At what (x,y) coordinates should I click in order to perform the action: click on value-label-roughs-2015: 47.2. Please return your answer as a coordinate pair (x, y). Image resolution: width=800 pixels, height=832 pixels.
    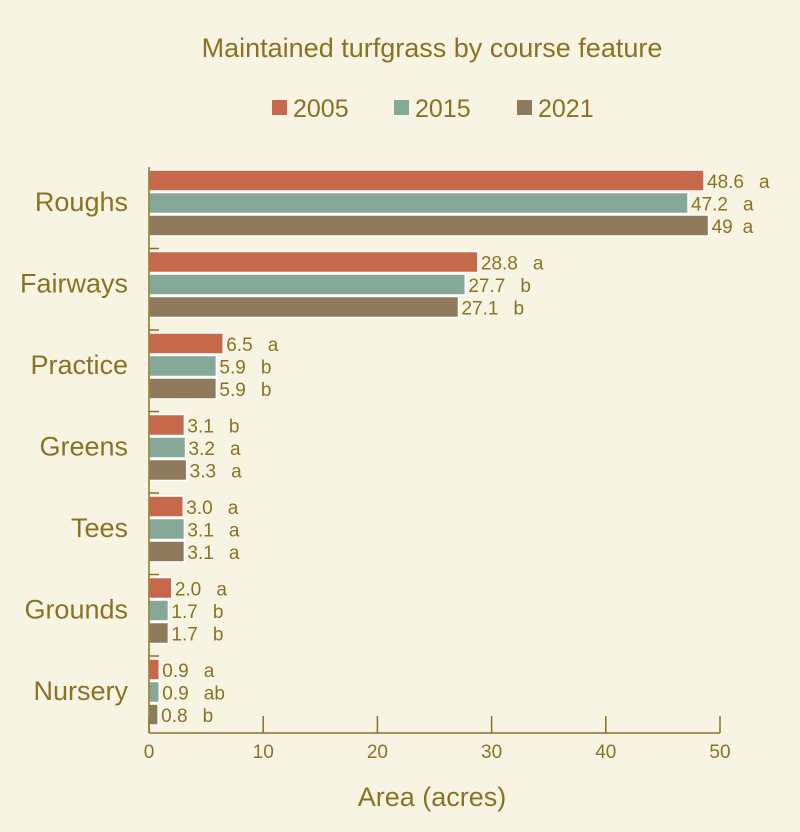
    Looking at the image, I should click on (709, 205).